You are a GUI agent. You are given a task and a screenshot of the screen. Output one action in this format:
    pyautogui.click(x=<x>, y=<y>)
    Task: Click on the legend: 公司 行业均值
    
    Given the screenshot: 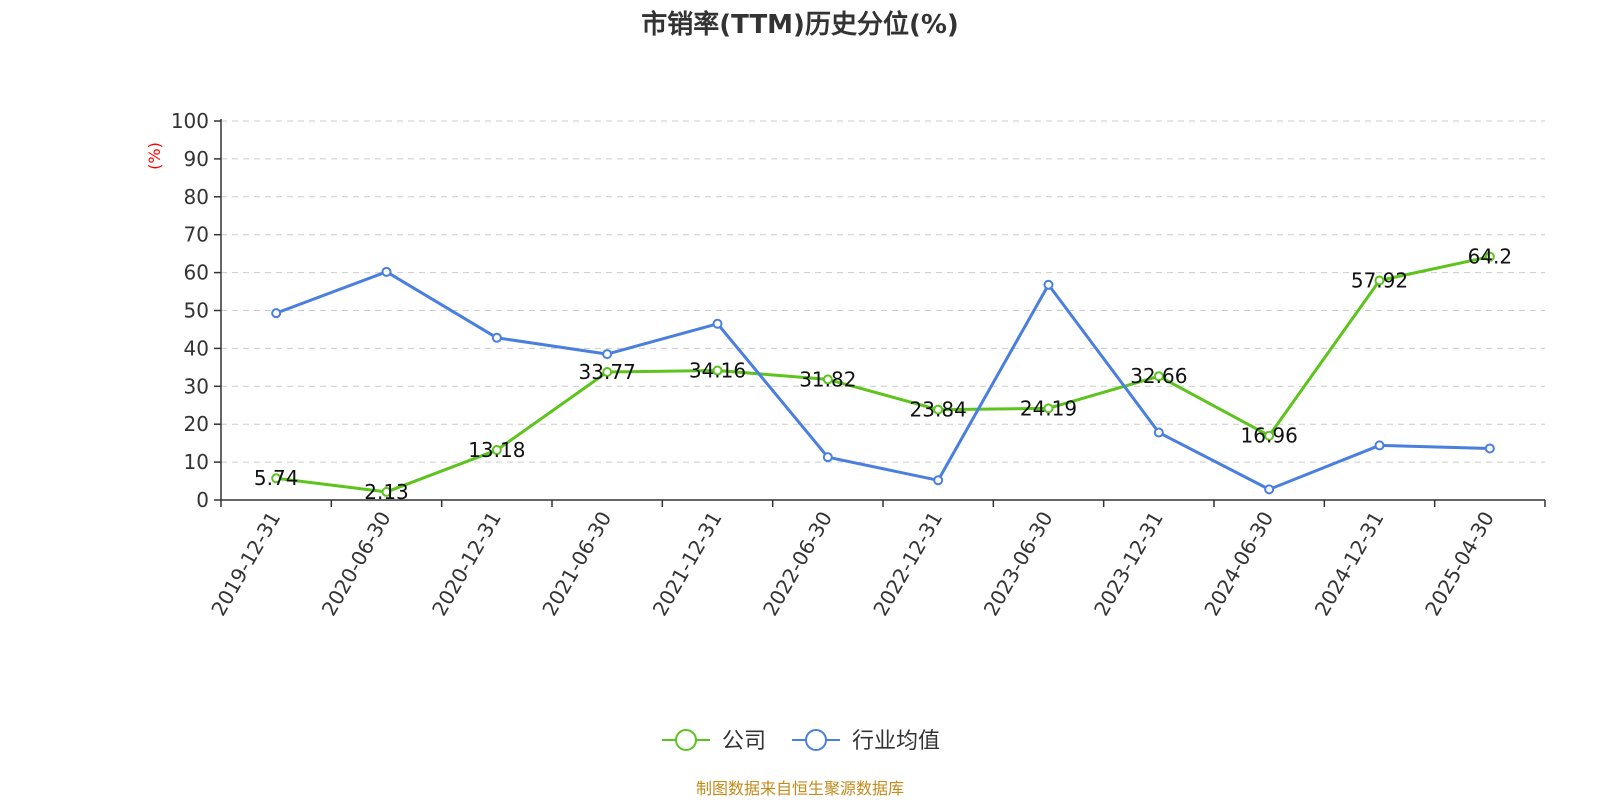 What is the action you would take?
    pyautogui.click(x=801, y=741)
    